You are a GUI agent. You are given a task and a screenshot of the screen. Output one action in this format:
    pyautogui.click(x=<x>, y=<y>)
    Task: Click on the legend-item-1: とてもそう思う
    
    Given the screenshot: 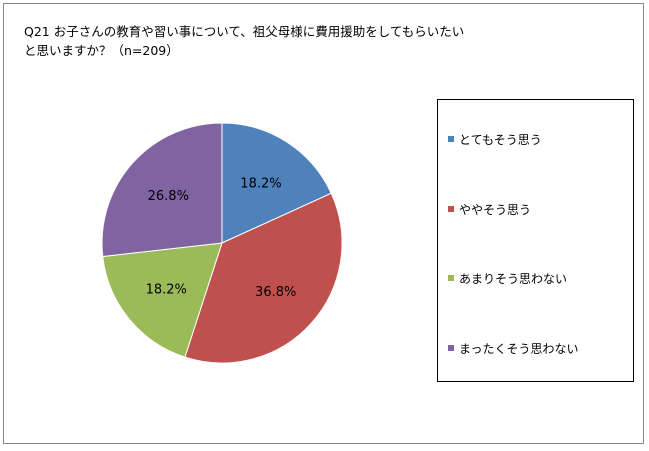 What is the action you would take?
    pyautogui.click(x=495, y=139)
    